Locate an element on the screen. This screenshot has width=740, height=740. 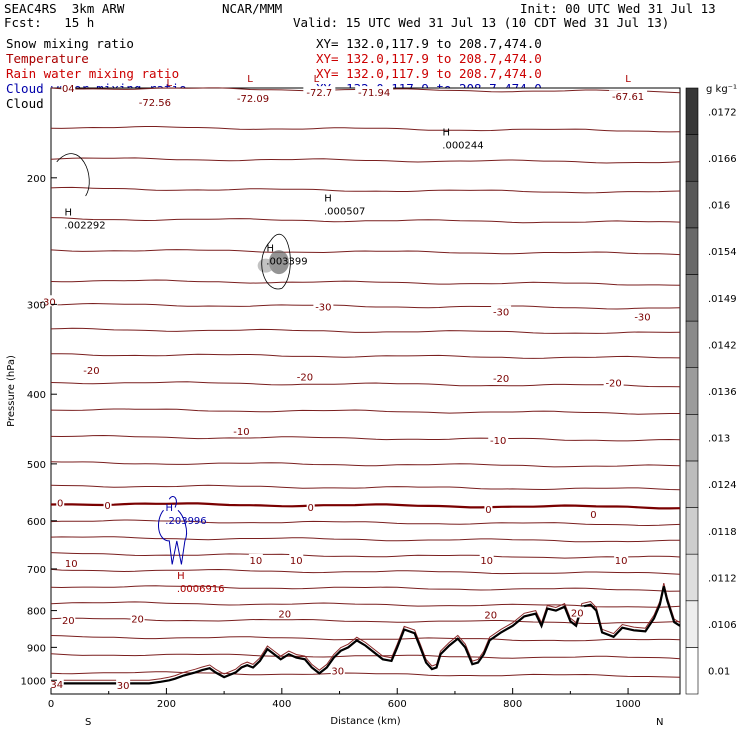
temperature-label: 34 is located at coordinates (56, 685).